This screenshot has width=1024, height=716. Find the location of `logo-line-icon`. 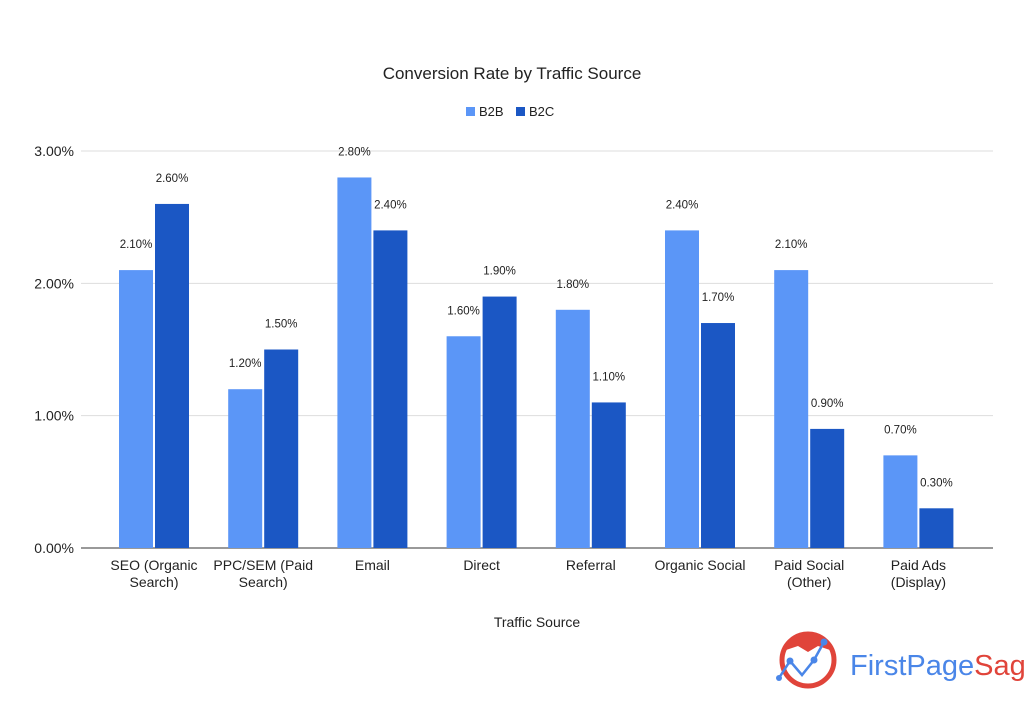

logo-line-icon is located at coordinates (801, 660).